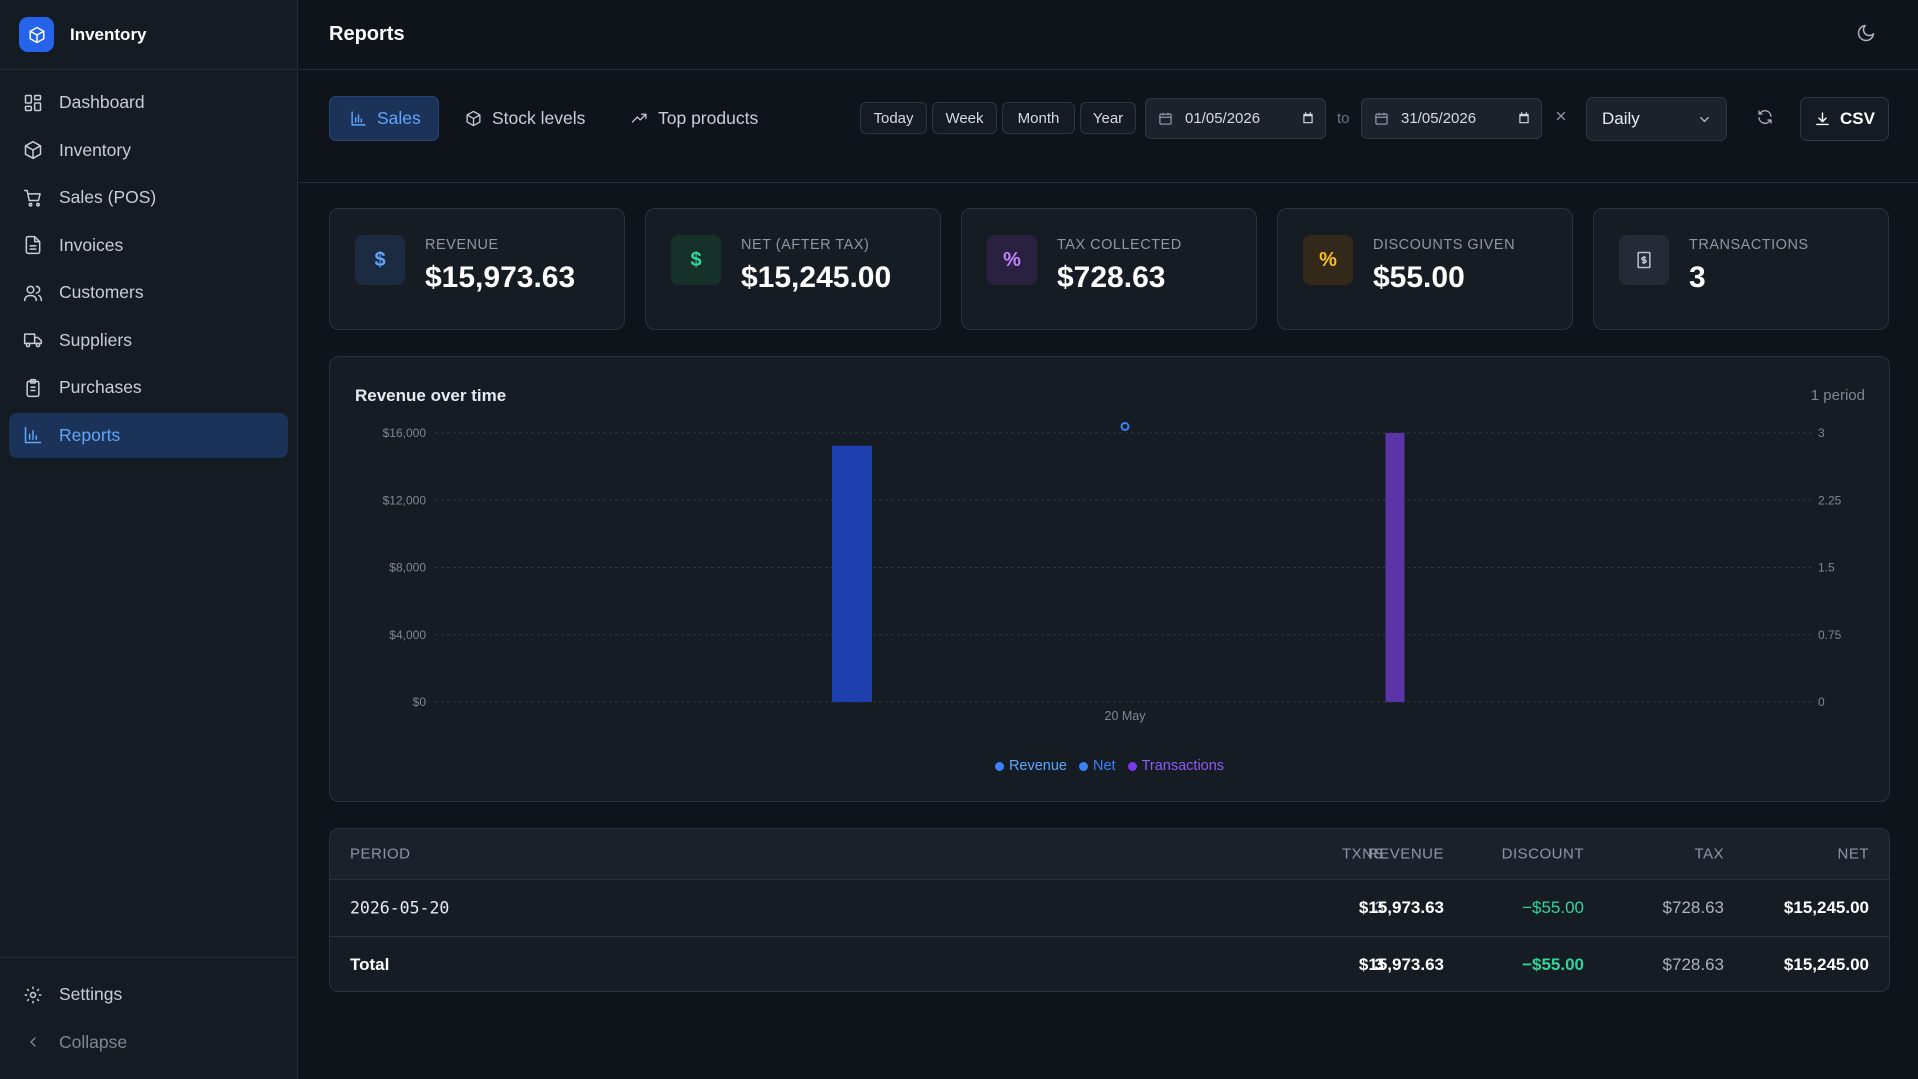  Describe the element at coordinates (36, 34) in the screenshot. I see `package-icon` at that location.